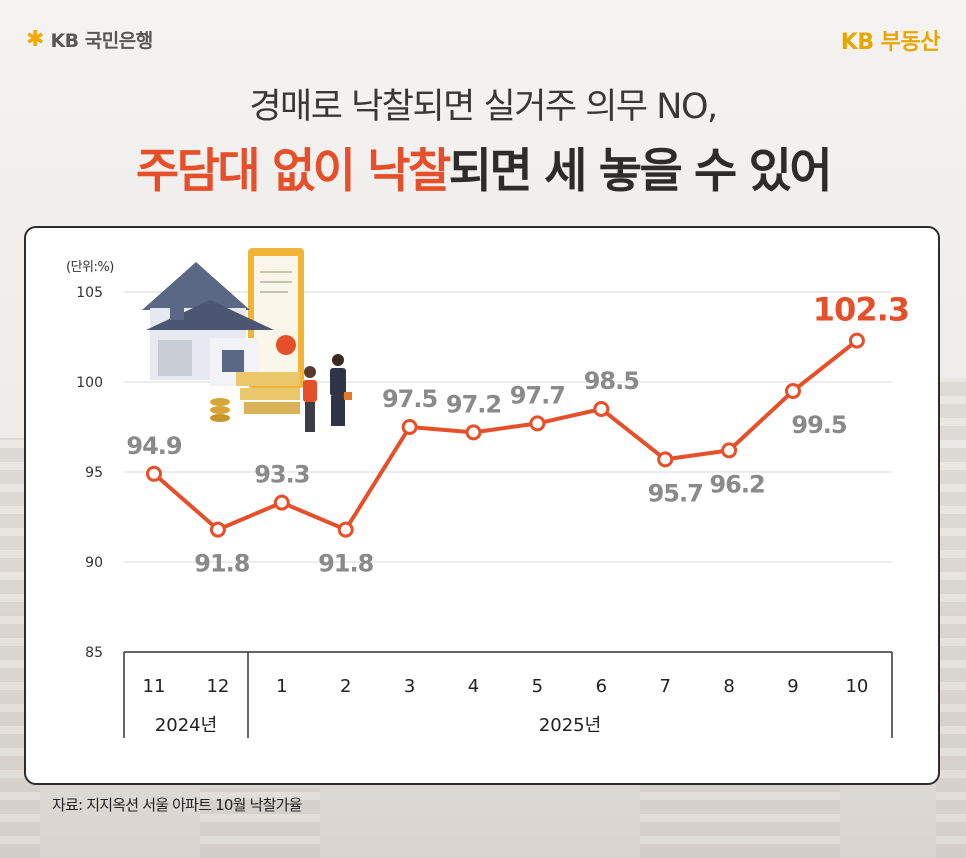 This screenshot has width=966, height=858. I want to click on x-tick-label: 2, so click(345, 686).